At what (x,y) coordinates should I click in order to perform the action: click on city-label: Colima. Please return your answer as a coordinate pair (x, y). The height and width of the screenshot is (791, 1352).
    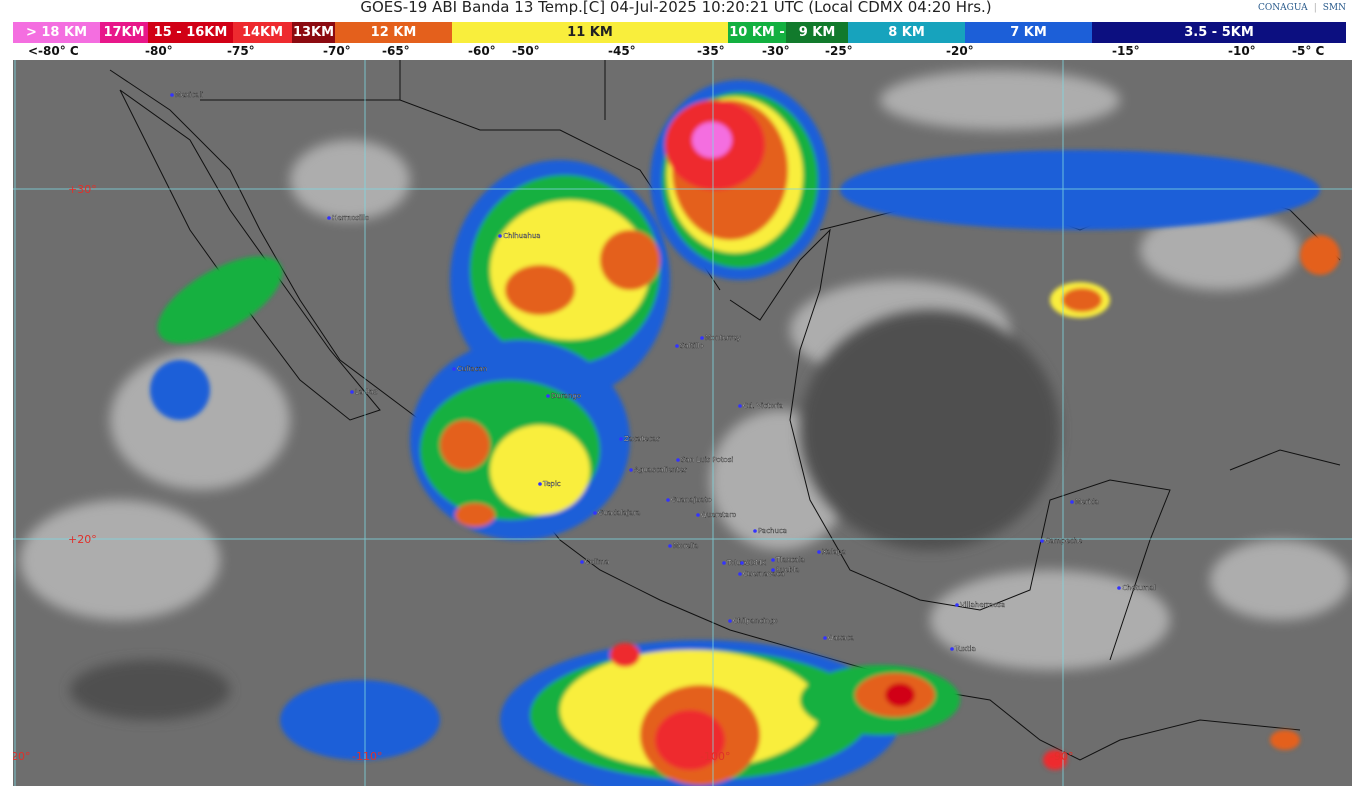
    Looking at the image, I should click on (597, 562).